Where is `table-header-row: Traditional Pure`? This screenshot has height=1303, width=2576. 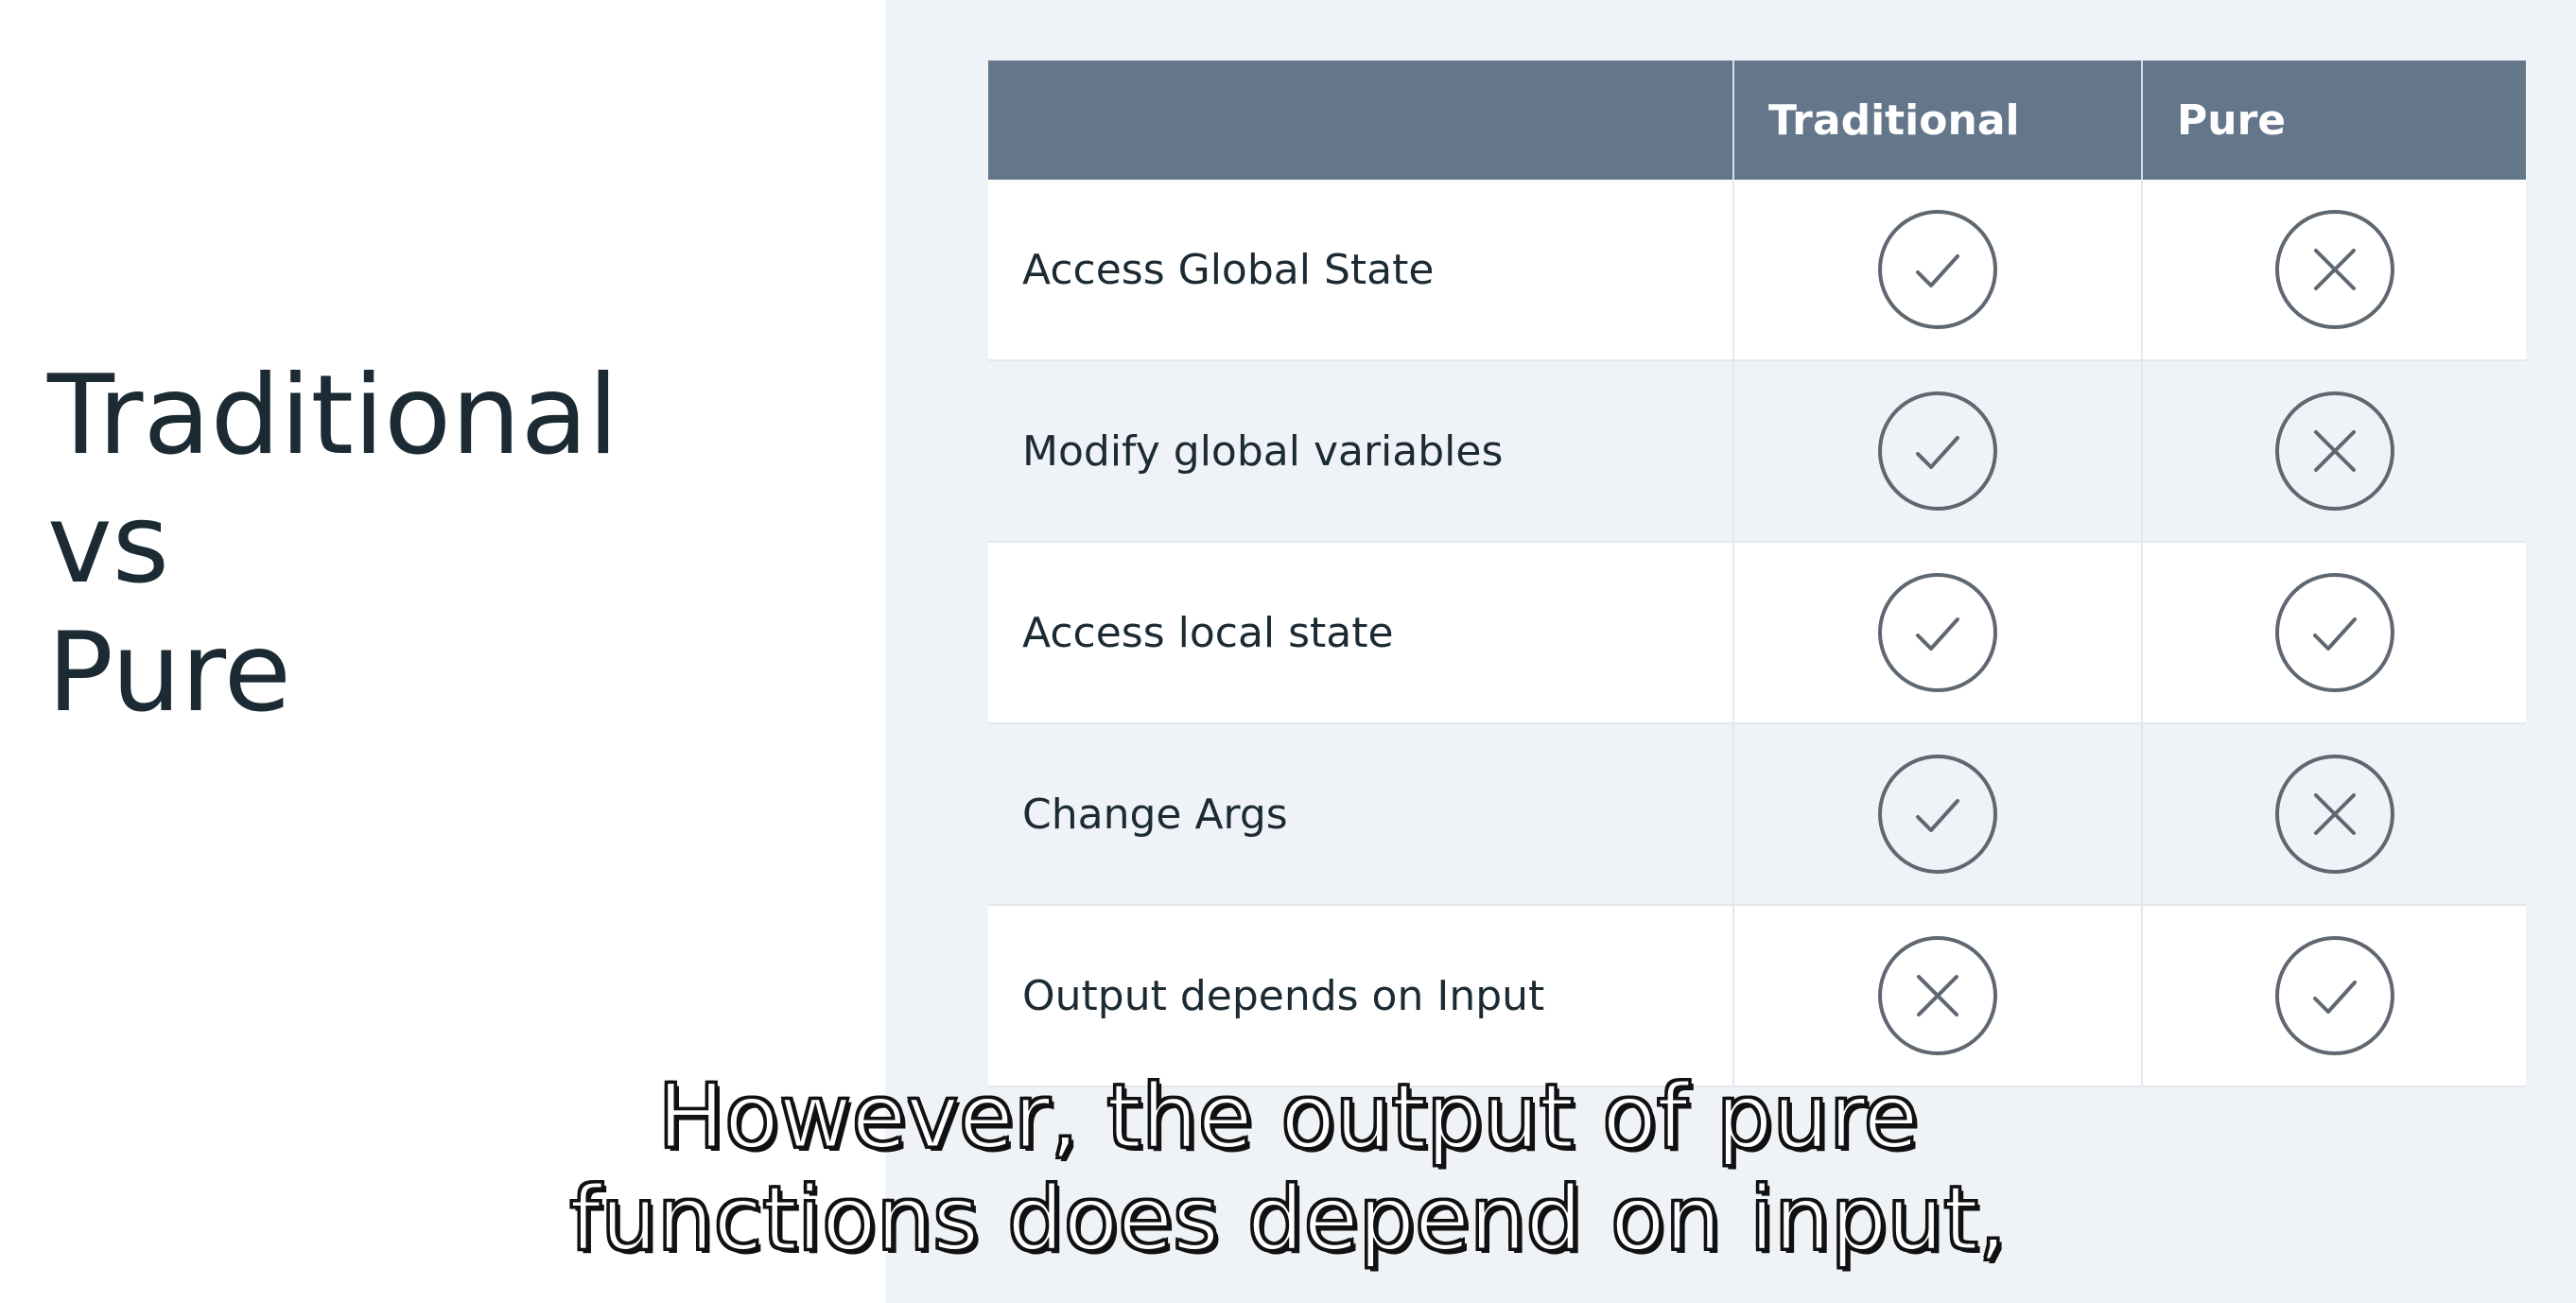 table-header-row: Traditional Pure is located at coordinates (1757, 120).